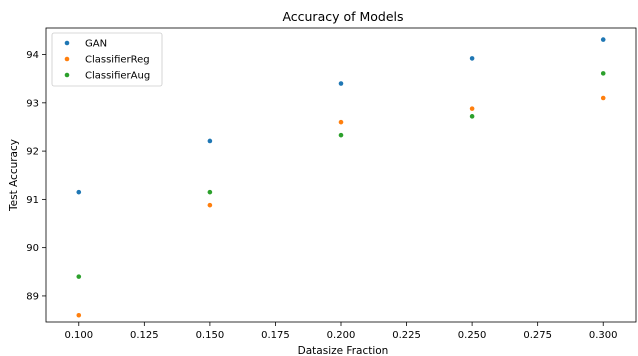  What do you see at coordinates (36, 176) in the screenshot?
I see `y-axis: 89 90 91 92 93 94` at bounding box center [36, 176].